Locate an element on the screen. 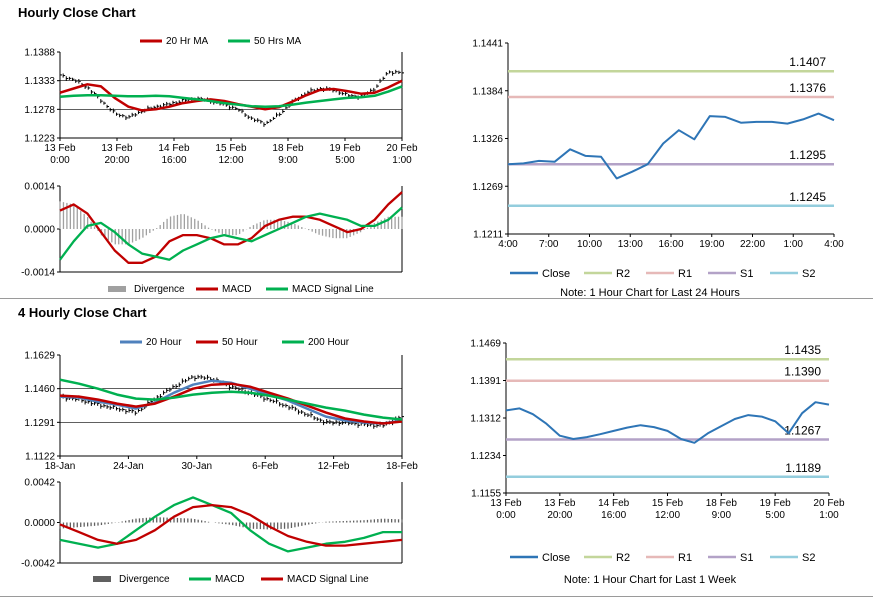 The image size is (873, 601). four-hourly-price-x-tick-label: 18-Feb is located at coordinates (402, 466).